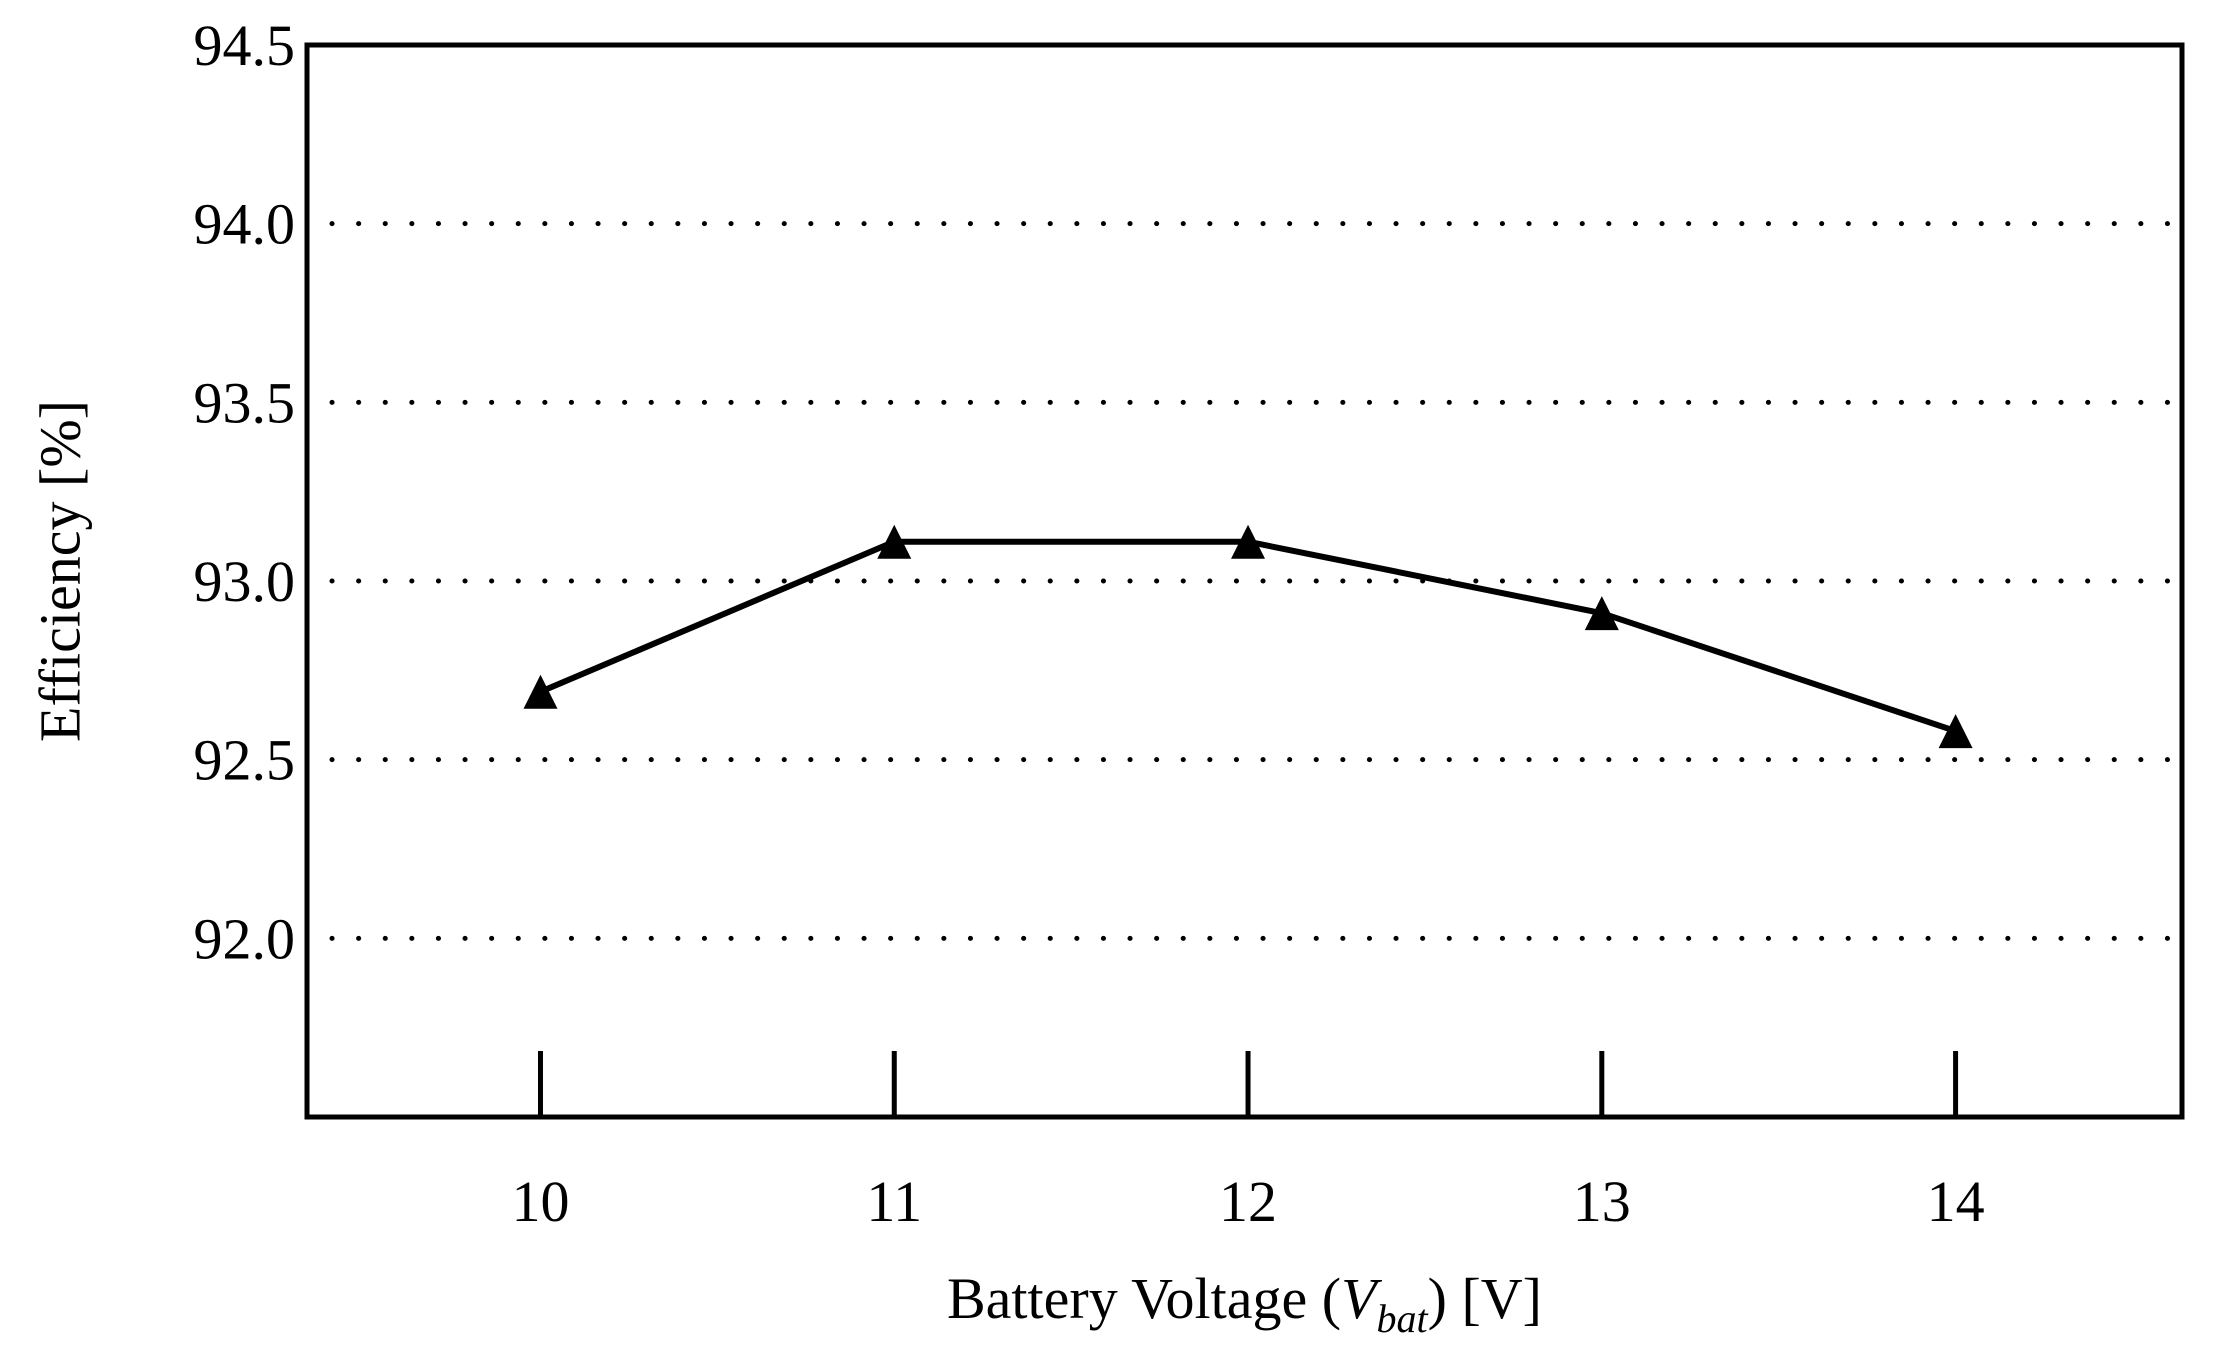  Describe the element at coordinates (1602, 1201) in the screenshot. I see `x-tick-label: 13` at that location.